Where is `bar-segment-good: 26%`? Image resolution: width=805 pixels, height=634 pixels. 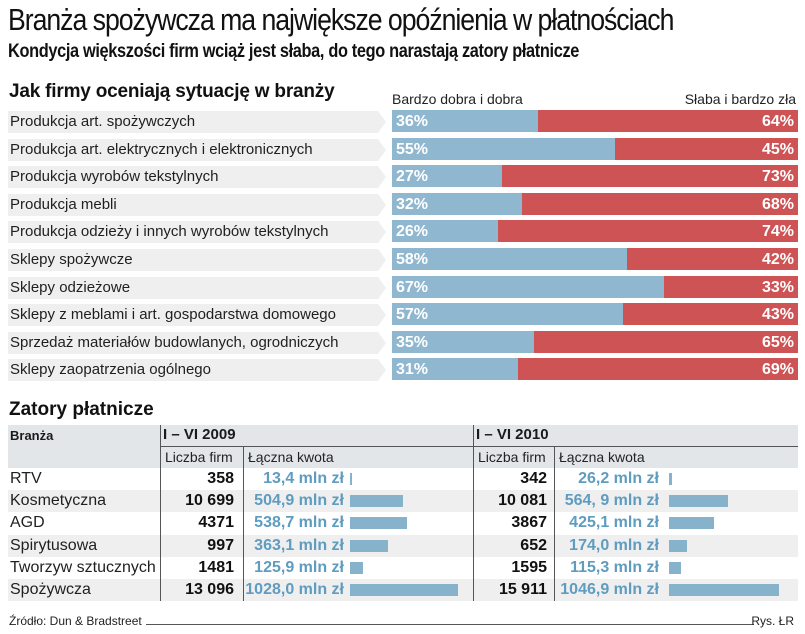
bar-segment-good: 26% is located at coordinates (445, 231).